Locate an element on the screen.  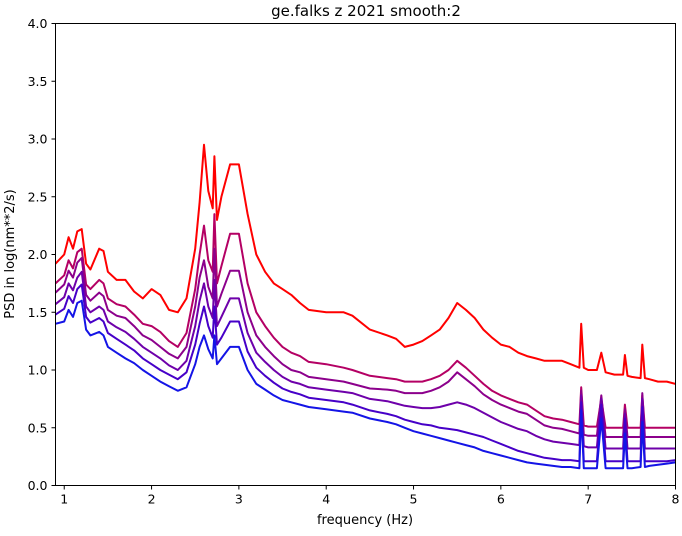
x-axis-label: frequency (Hz) is located at coordinates (365, 520).